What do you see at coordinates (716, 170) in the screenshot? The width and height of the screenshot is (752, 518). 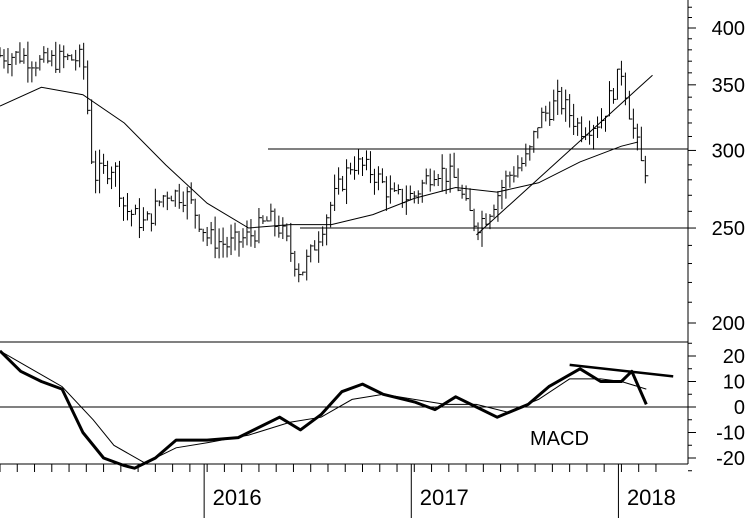 I see `price-axis: 200 250 300 350 400` at bounding box center [716, 170].